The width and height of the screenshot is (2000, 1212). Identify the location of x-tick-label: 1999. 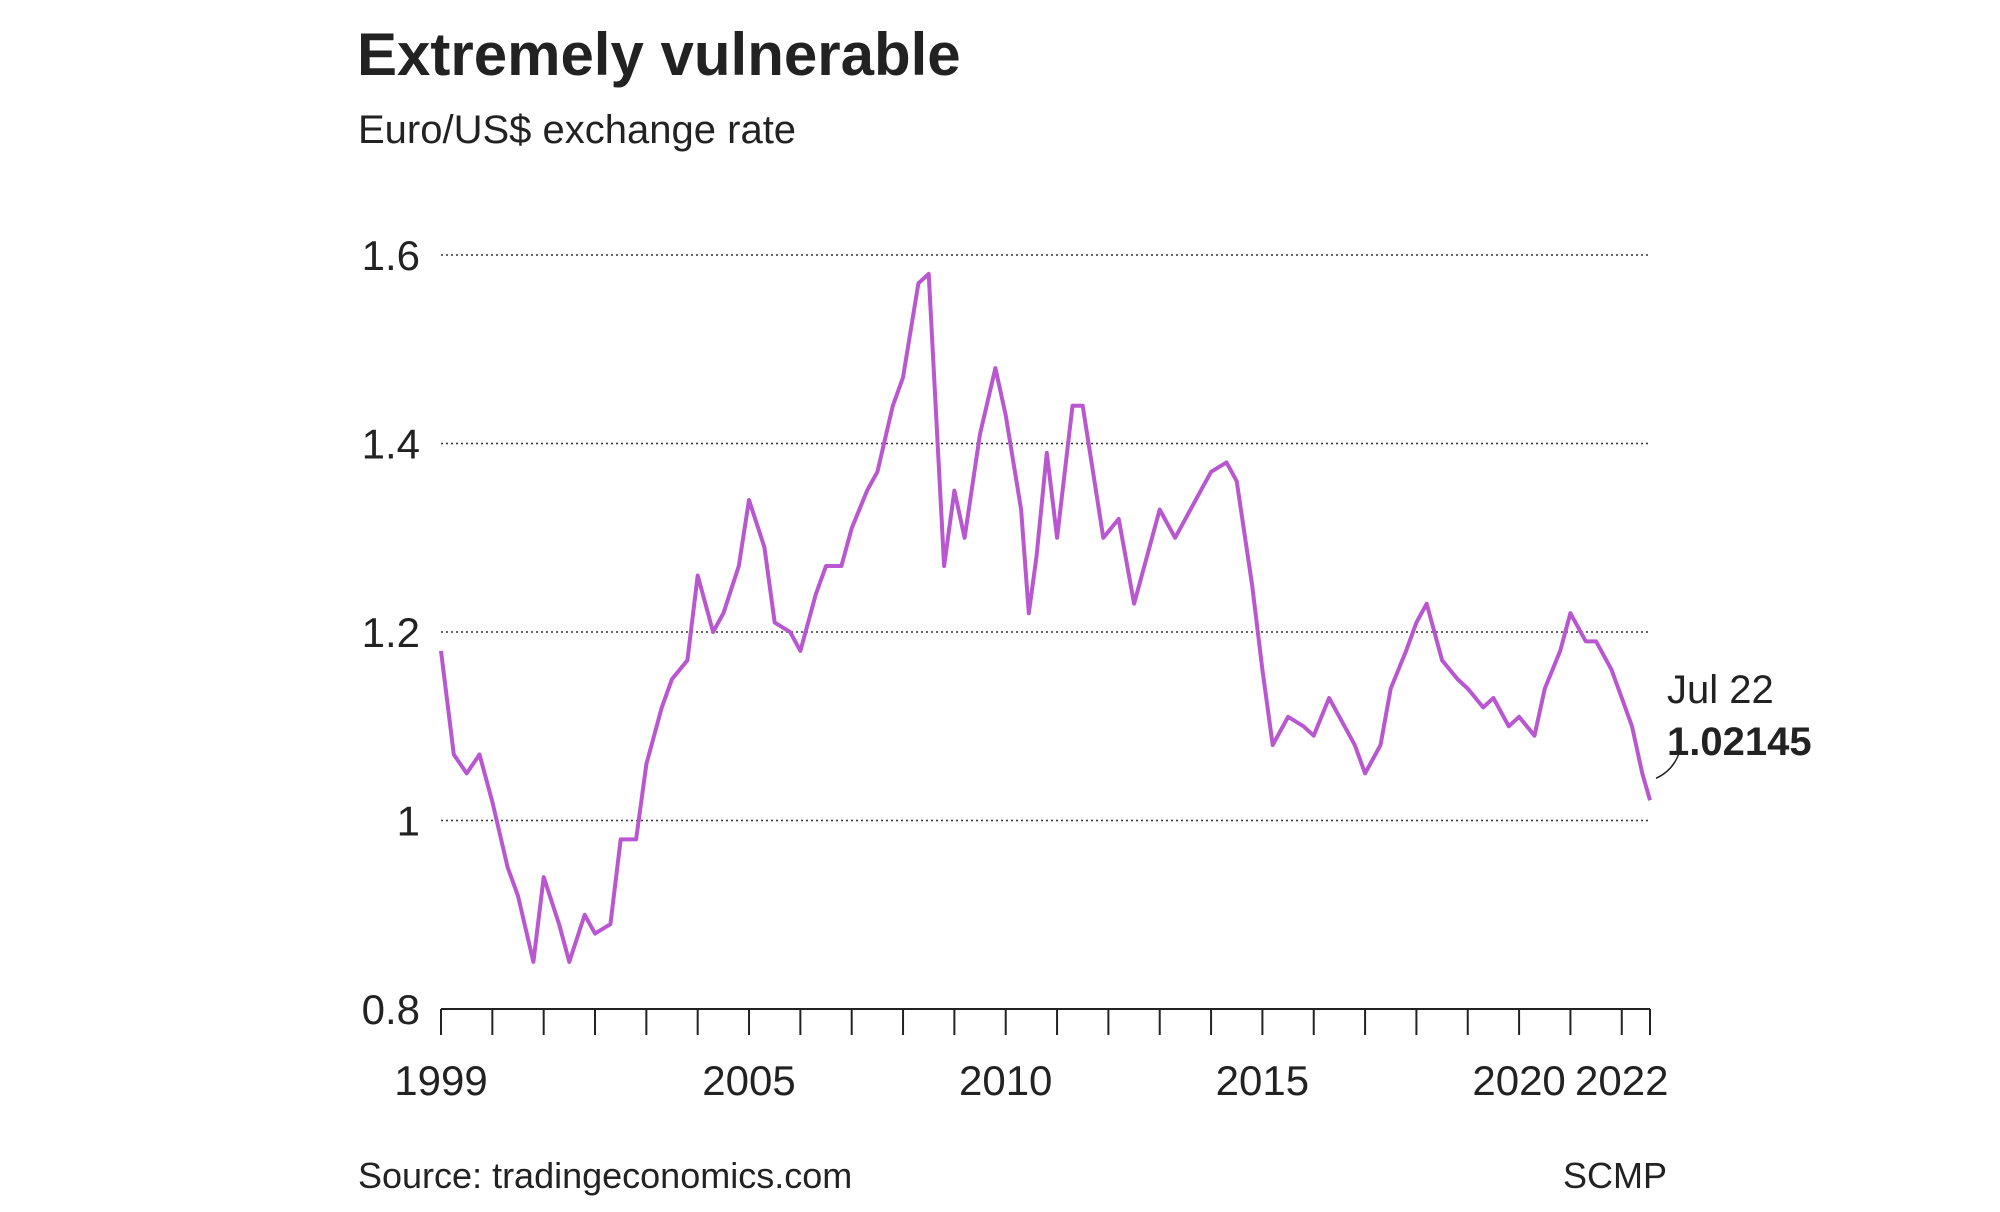
(440, 1080).